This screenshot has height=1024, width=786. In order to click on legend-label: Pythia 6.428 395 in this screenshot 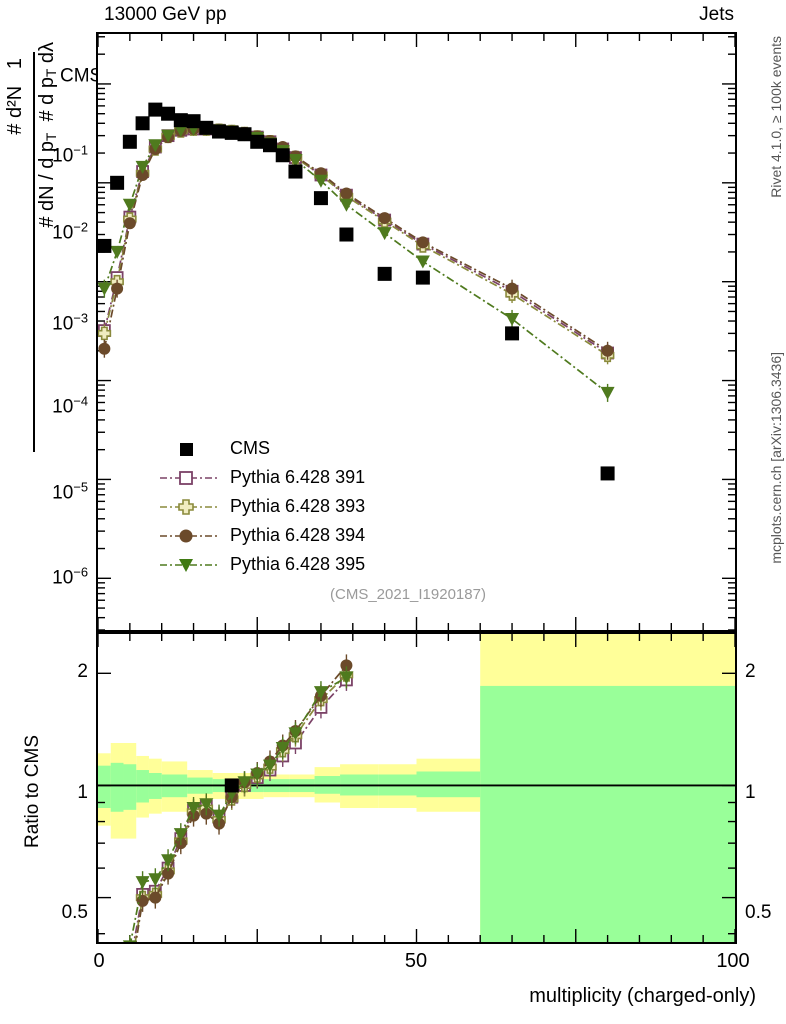, I will do `click(298, 564)`.